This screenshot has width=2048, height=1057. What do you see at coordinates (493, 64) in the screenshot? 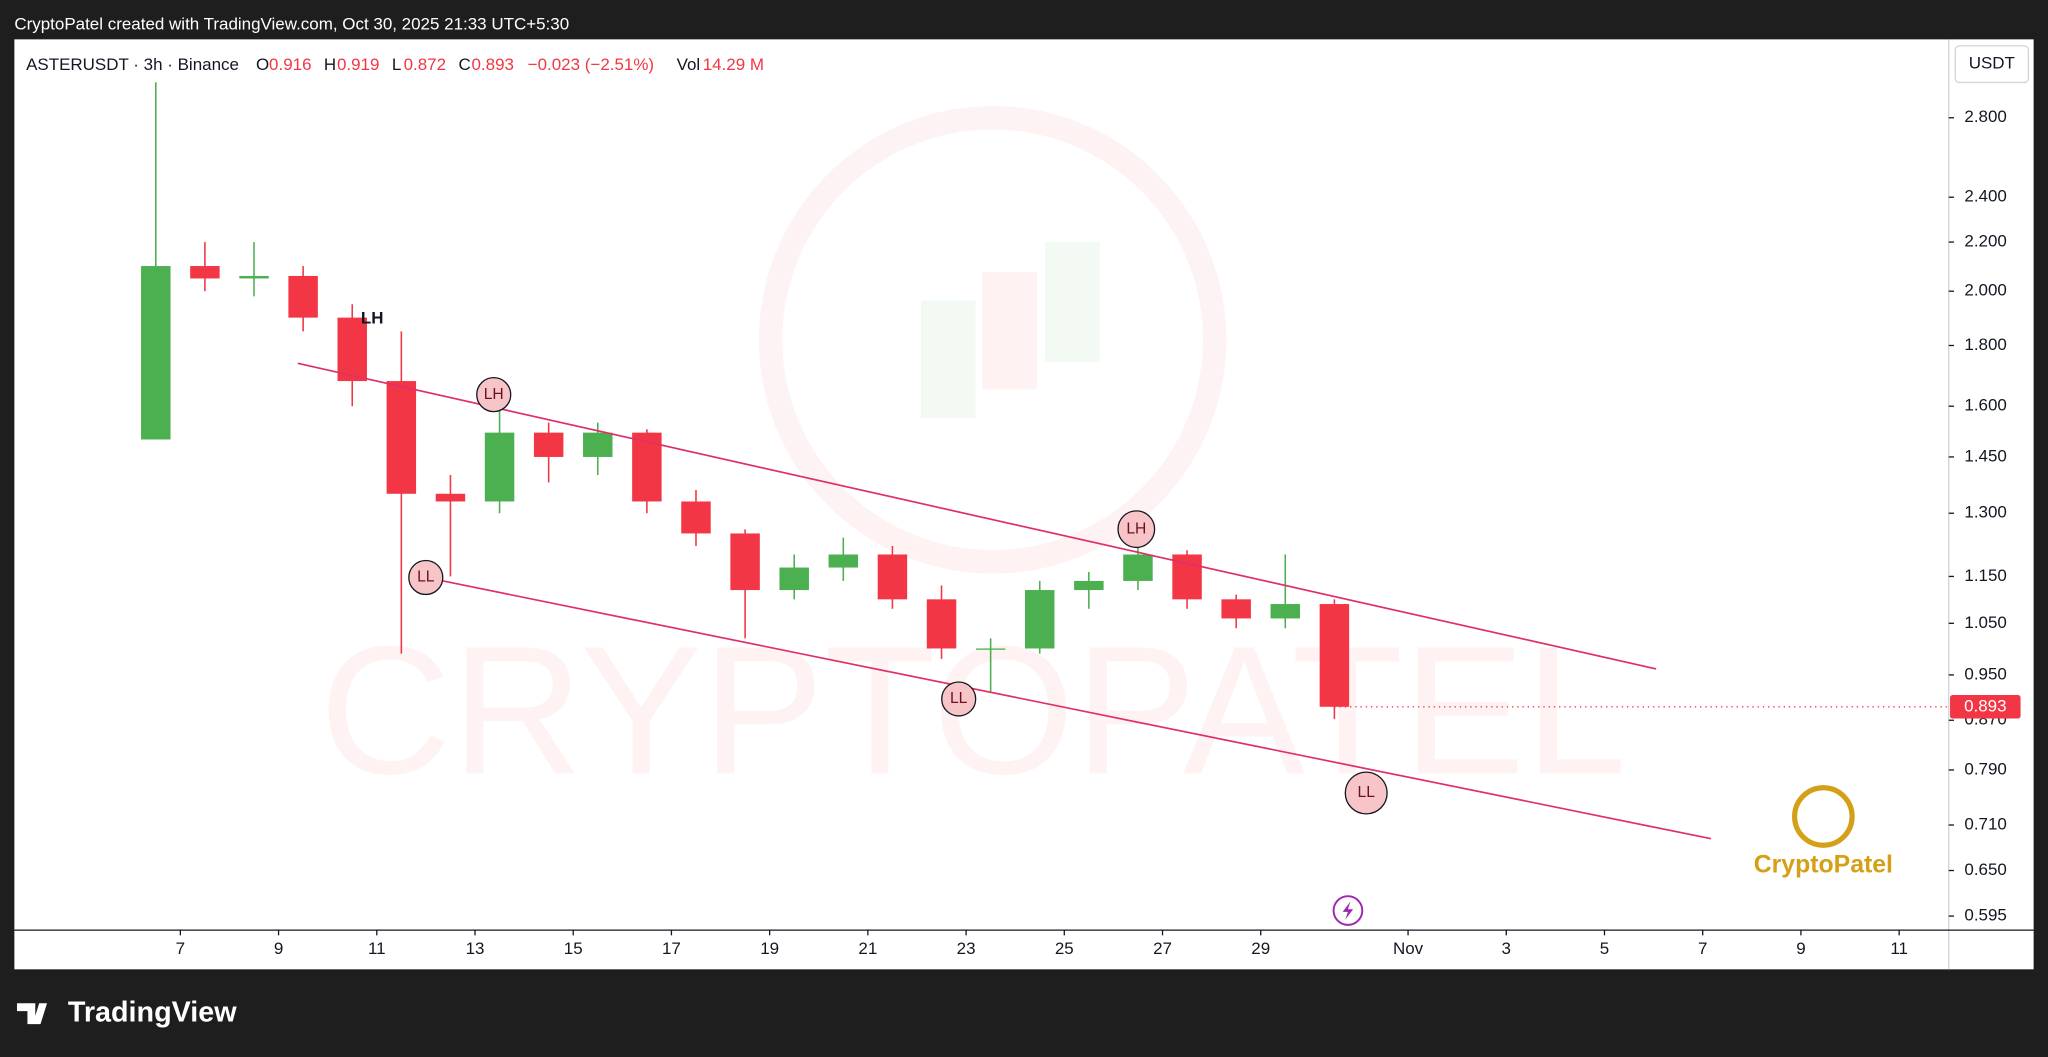
I see `ohlc-value: 0.893` at bounding box center [493, 64].